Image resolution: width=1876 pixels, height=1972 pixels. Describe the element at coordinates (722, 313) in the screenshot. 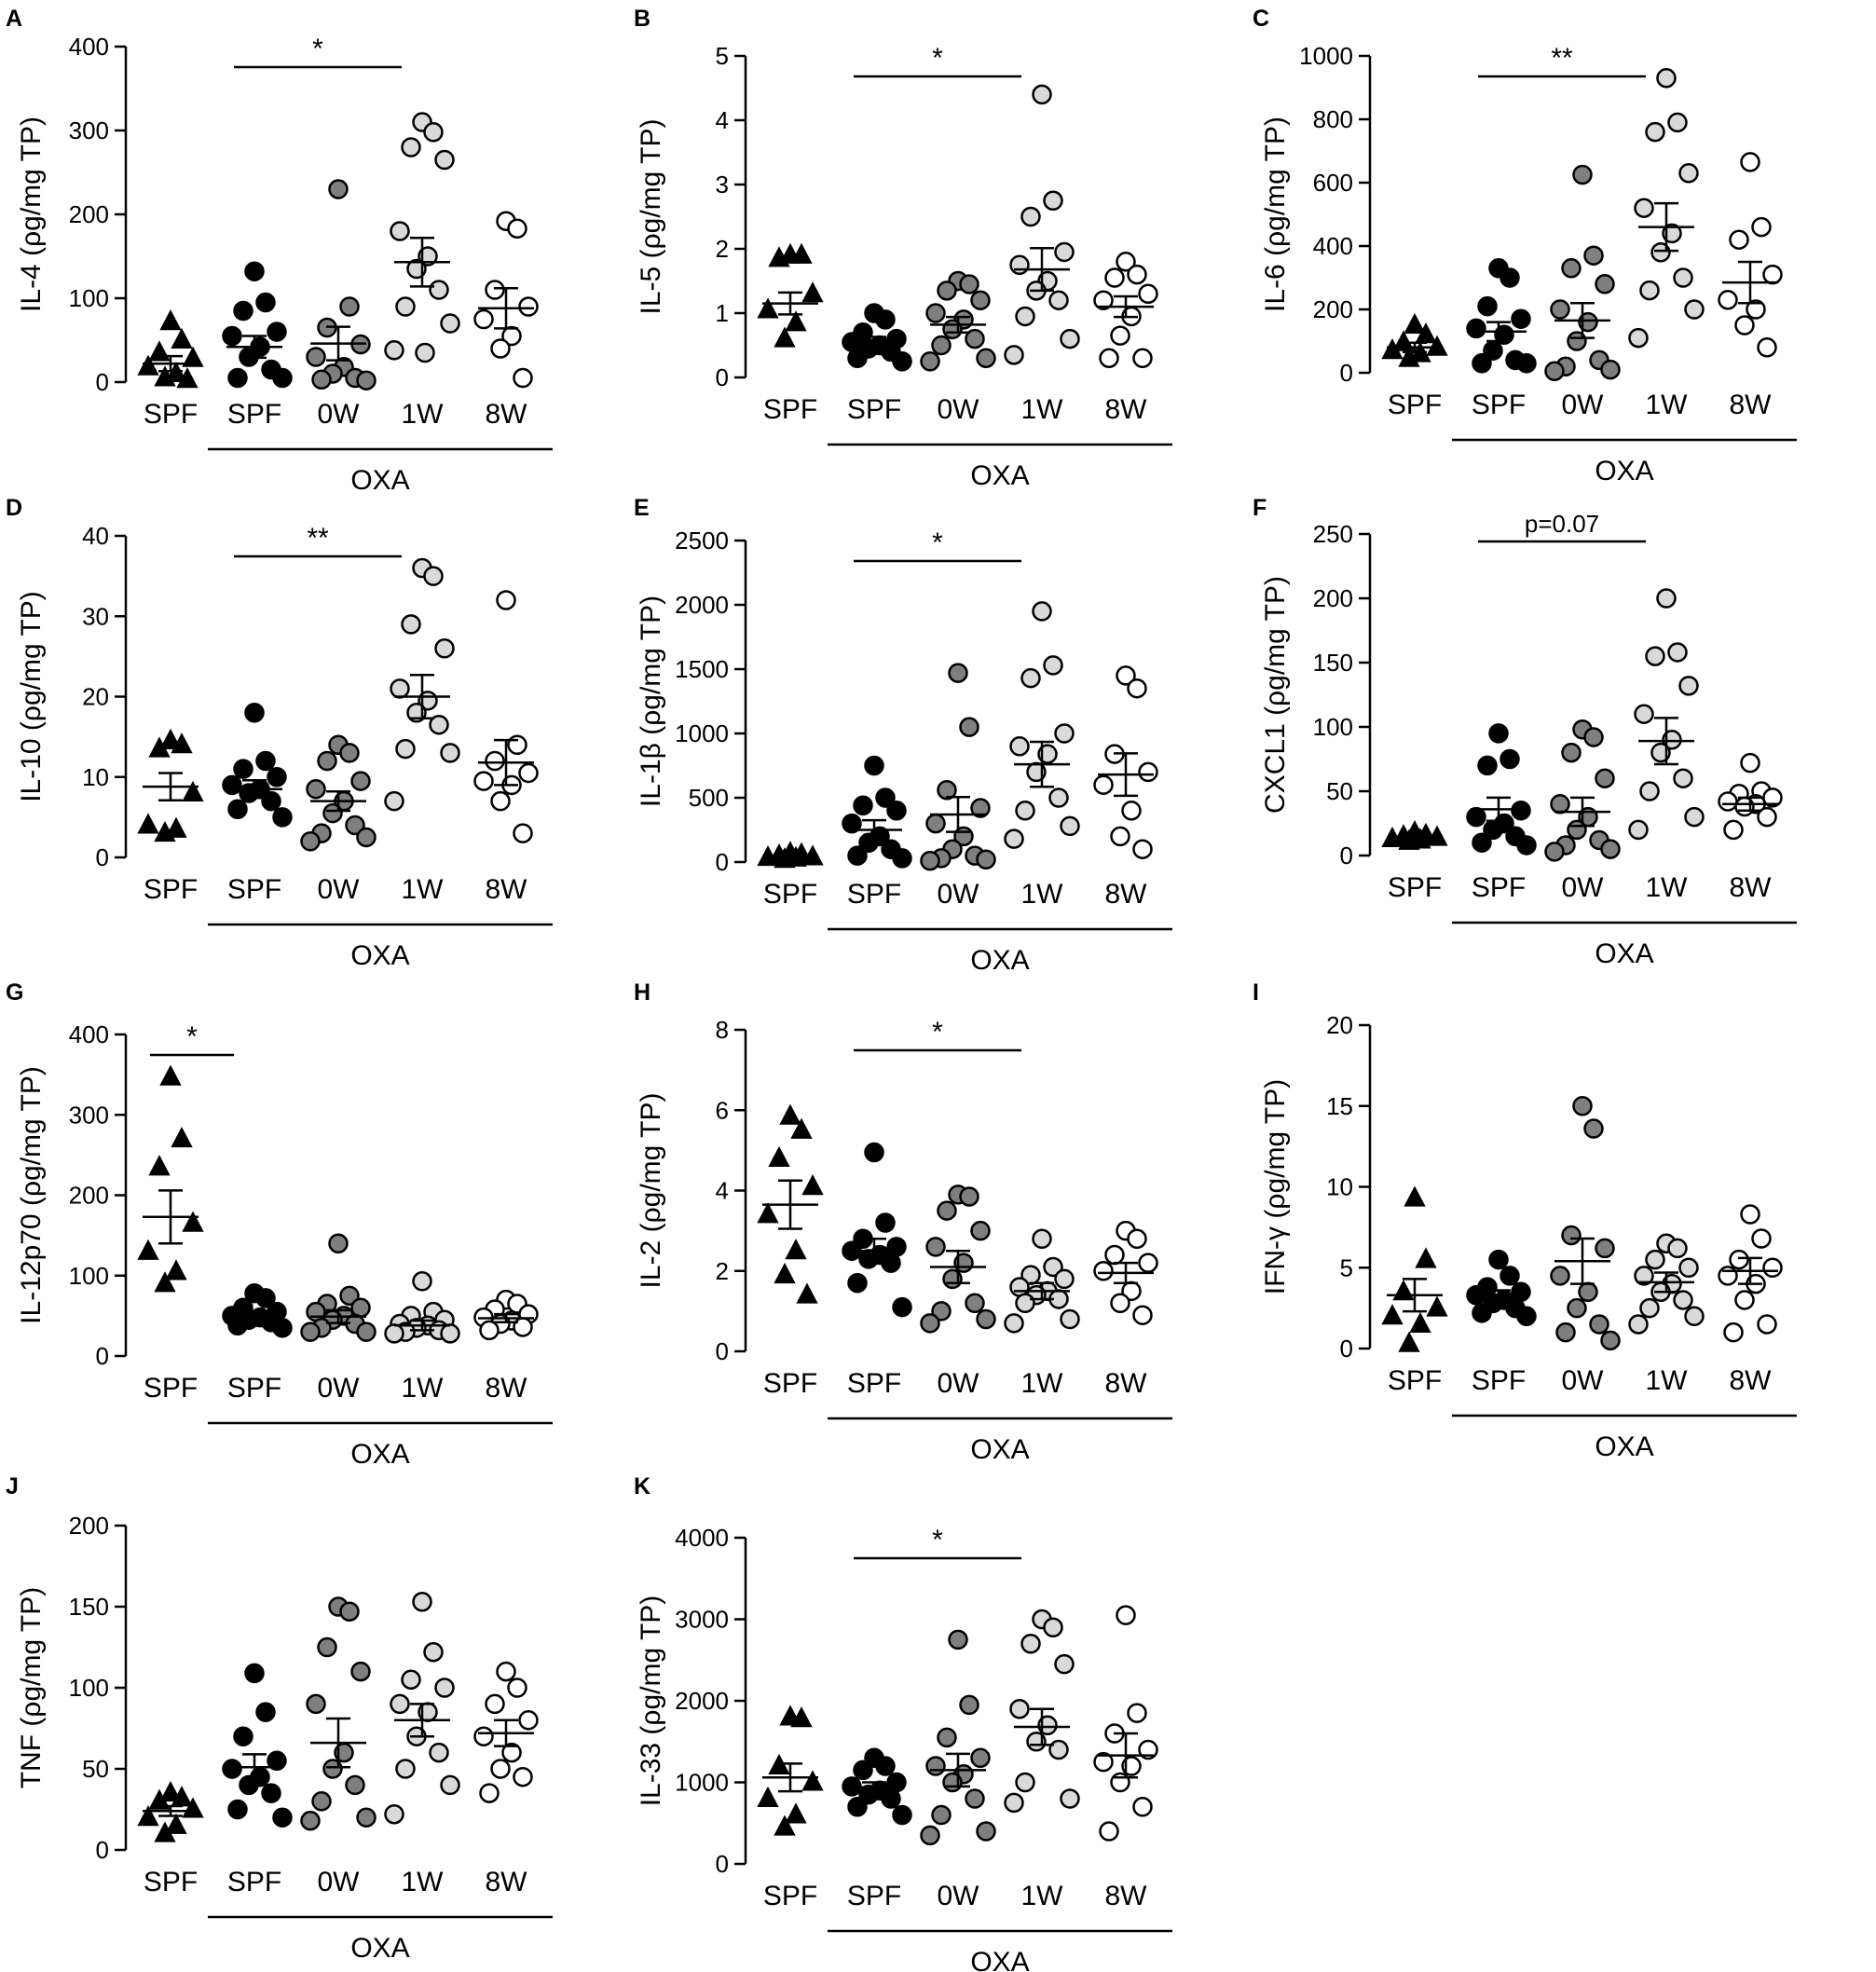

I see `y-tick-label: 1` at that location.